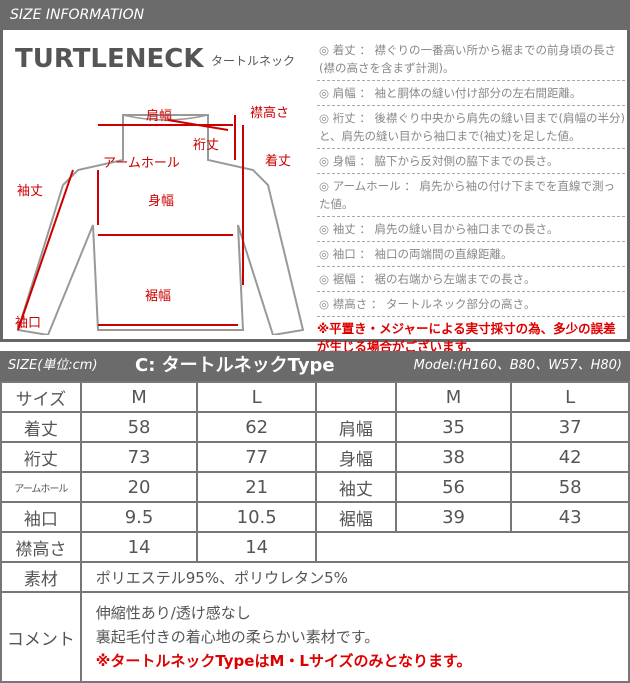 The height and width of the screenshot is (683, 630). What do you see at coordinates (41, 427) in the screenshot?
I see `cell: 着丈` at bounding box center [41, 427].